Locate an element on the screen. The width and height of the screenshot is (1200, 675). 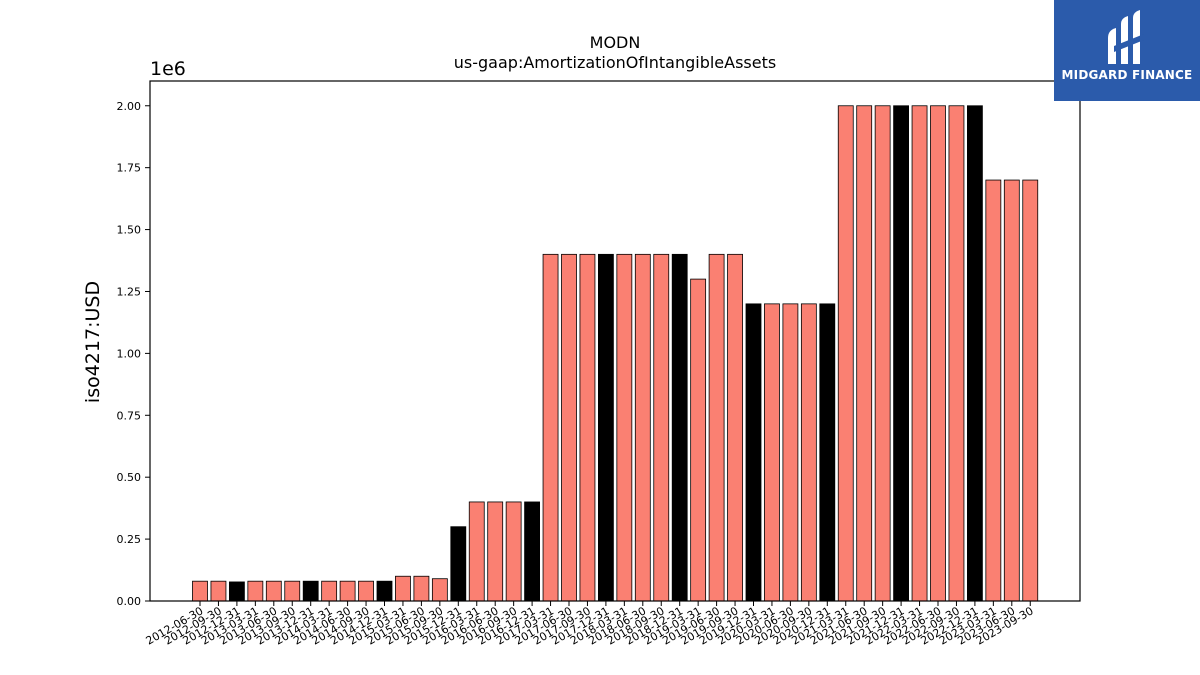
logo-text: MIDGARD FINANCE is located at coordinates (1127, 75).